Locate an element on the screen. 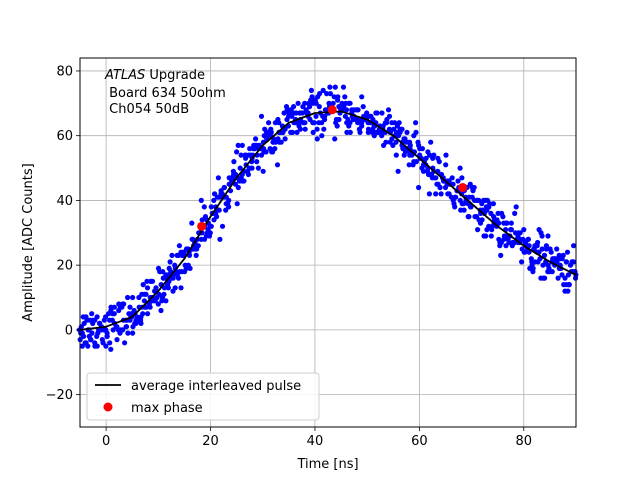  y-axis-label: Amplitude [ADC Counts] is located at coordinates (28, 242).